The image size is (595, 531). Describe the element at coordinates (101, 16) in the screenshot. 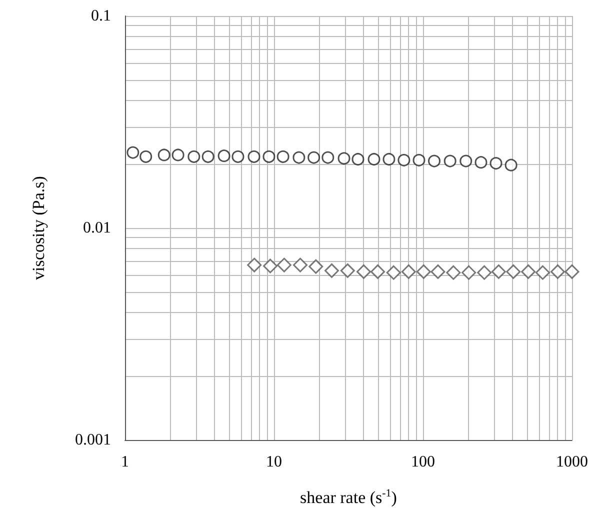

I see `y-tick-label: 0.1` at that location.